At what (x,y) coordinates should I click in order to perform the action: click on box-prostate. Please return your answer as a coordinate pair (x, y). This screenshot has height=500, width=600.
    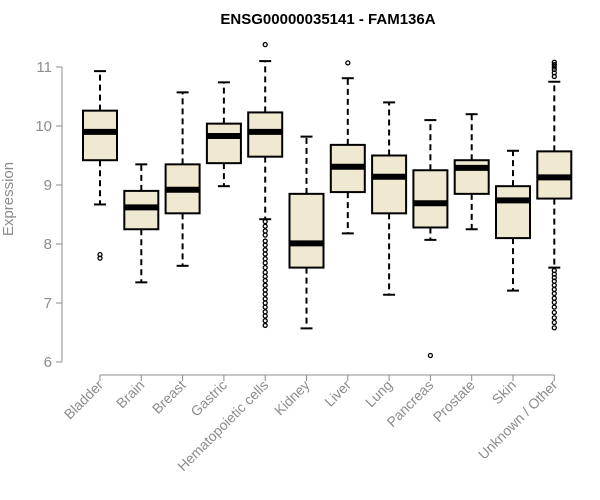
    Looking at the image, I should click on (471, 172).